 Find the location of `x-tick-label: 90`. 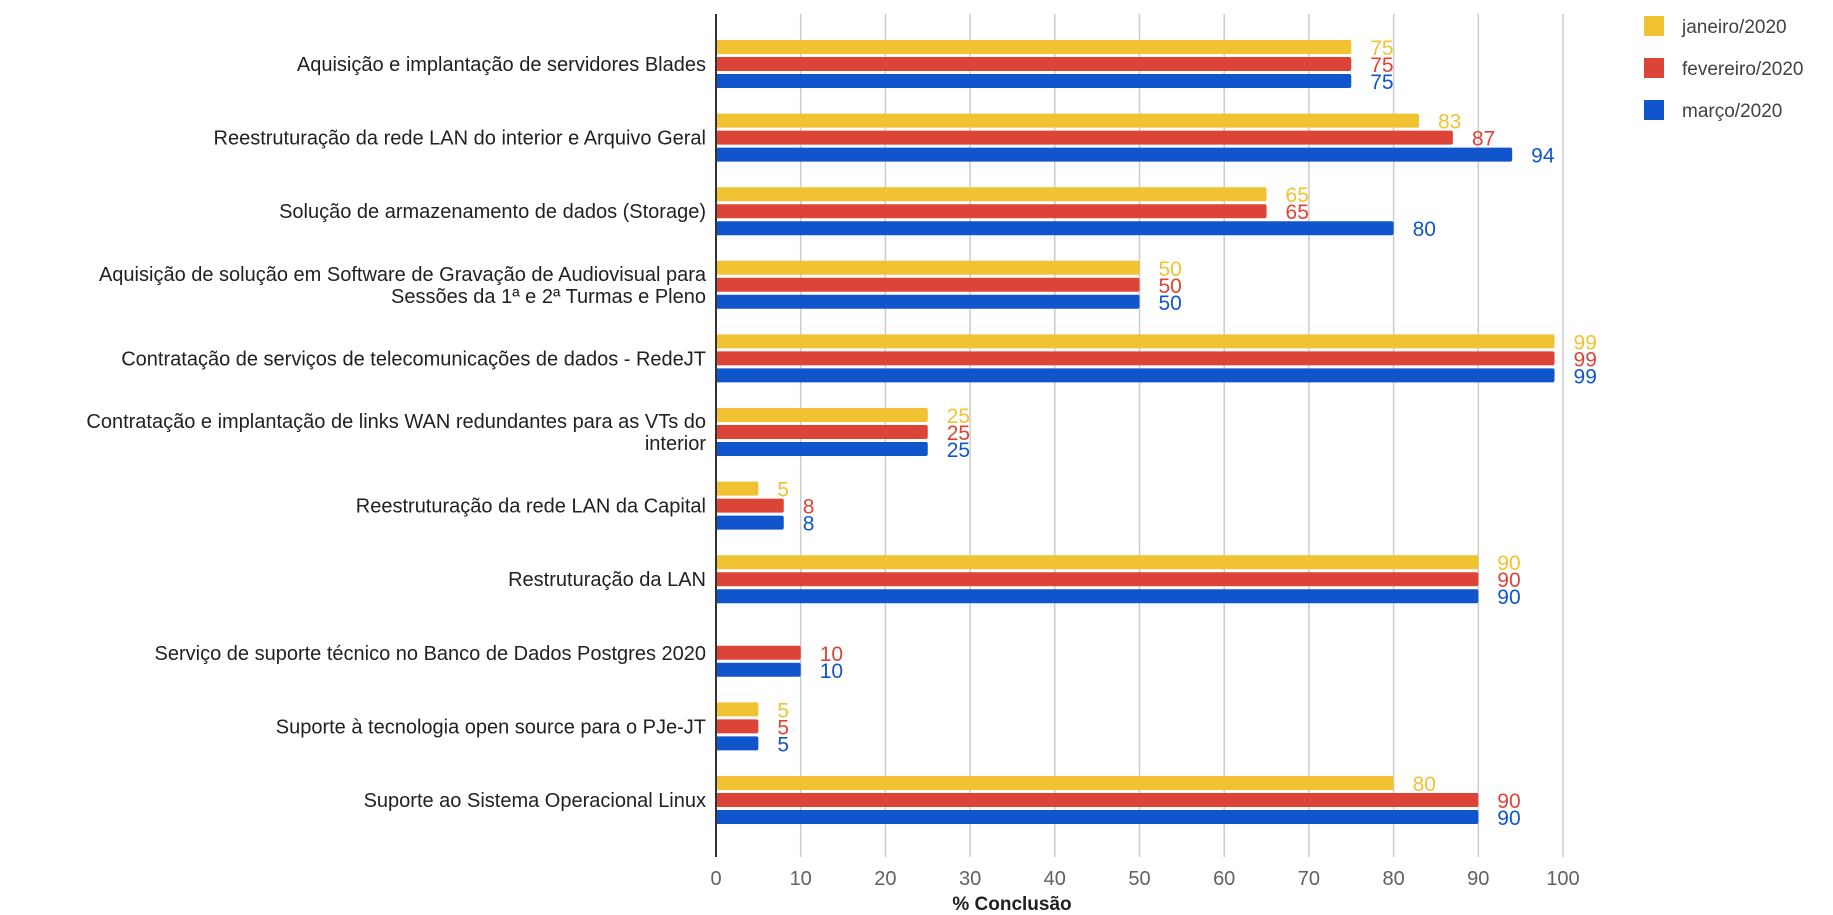

x-tick-label: 90 is located at coordinates (1478, 879).